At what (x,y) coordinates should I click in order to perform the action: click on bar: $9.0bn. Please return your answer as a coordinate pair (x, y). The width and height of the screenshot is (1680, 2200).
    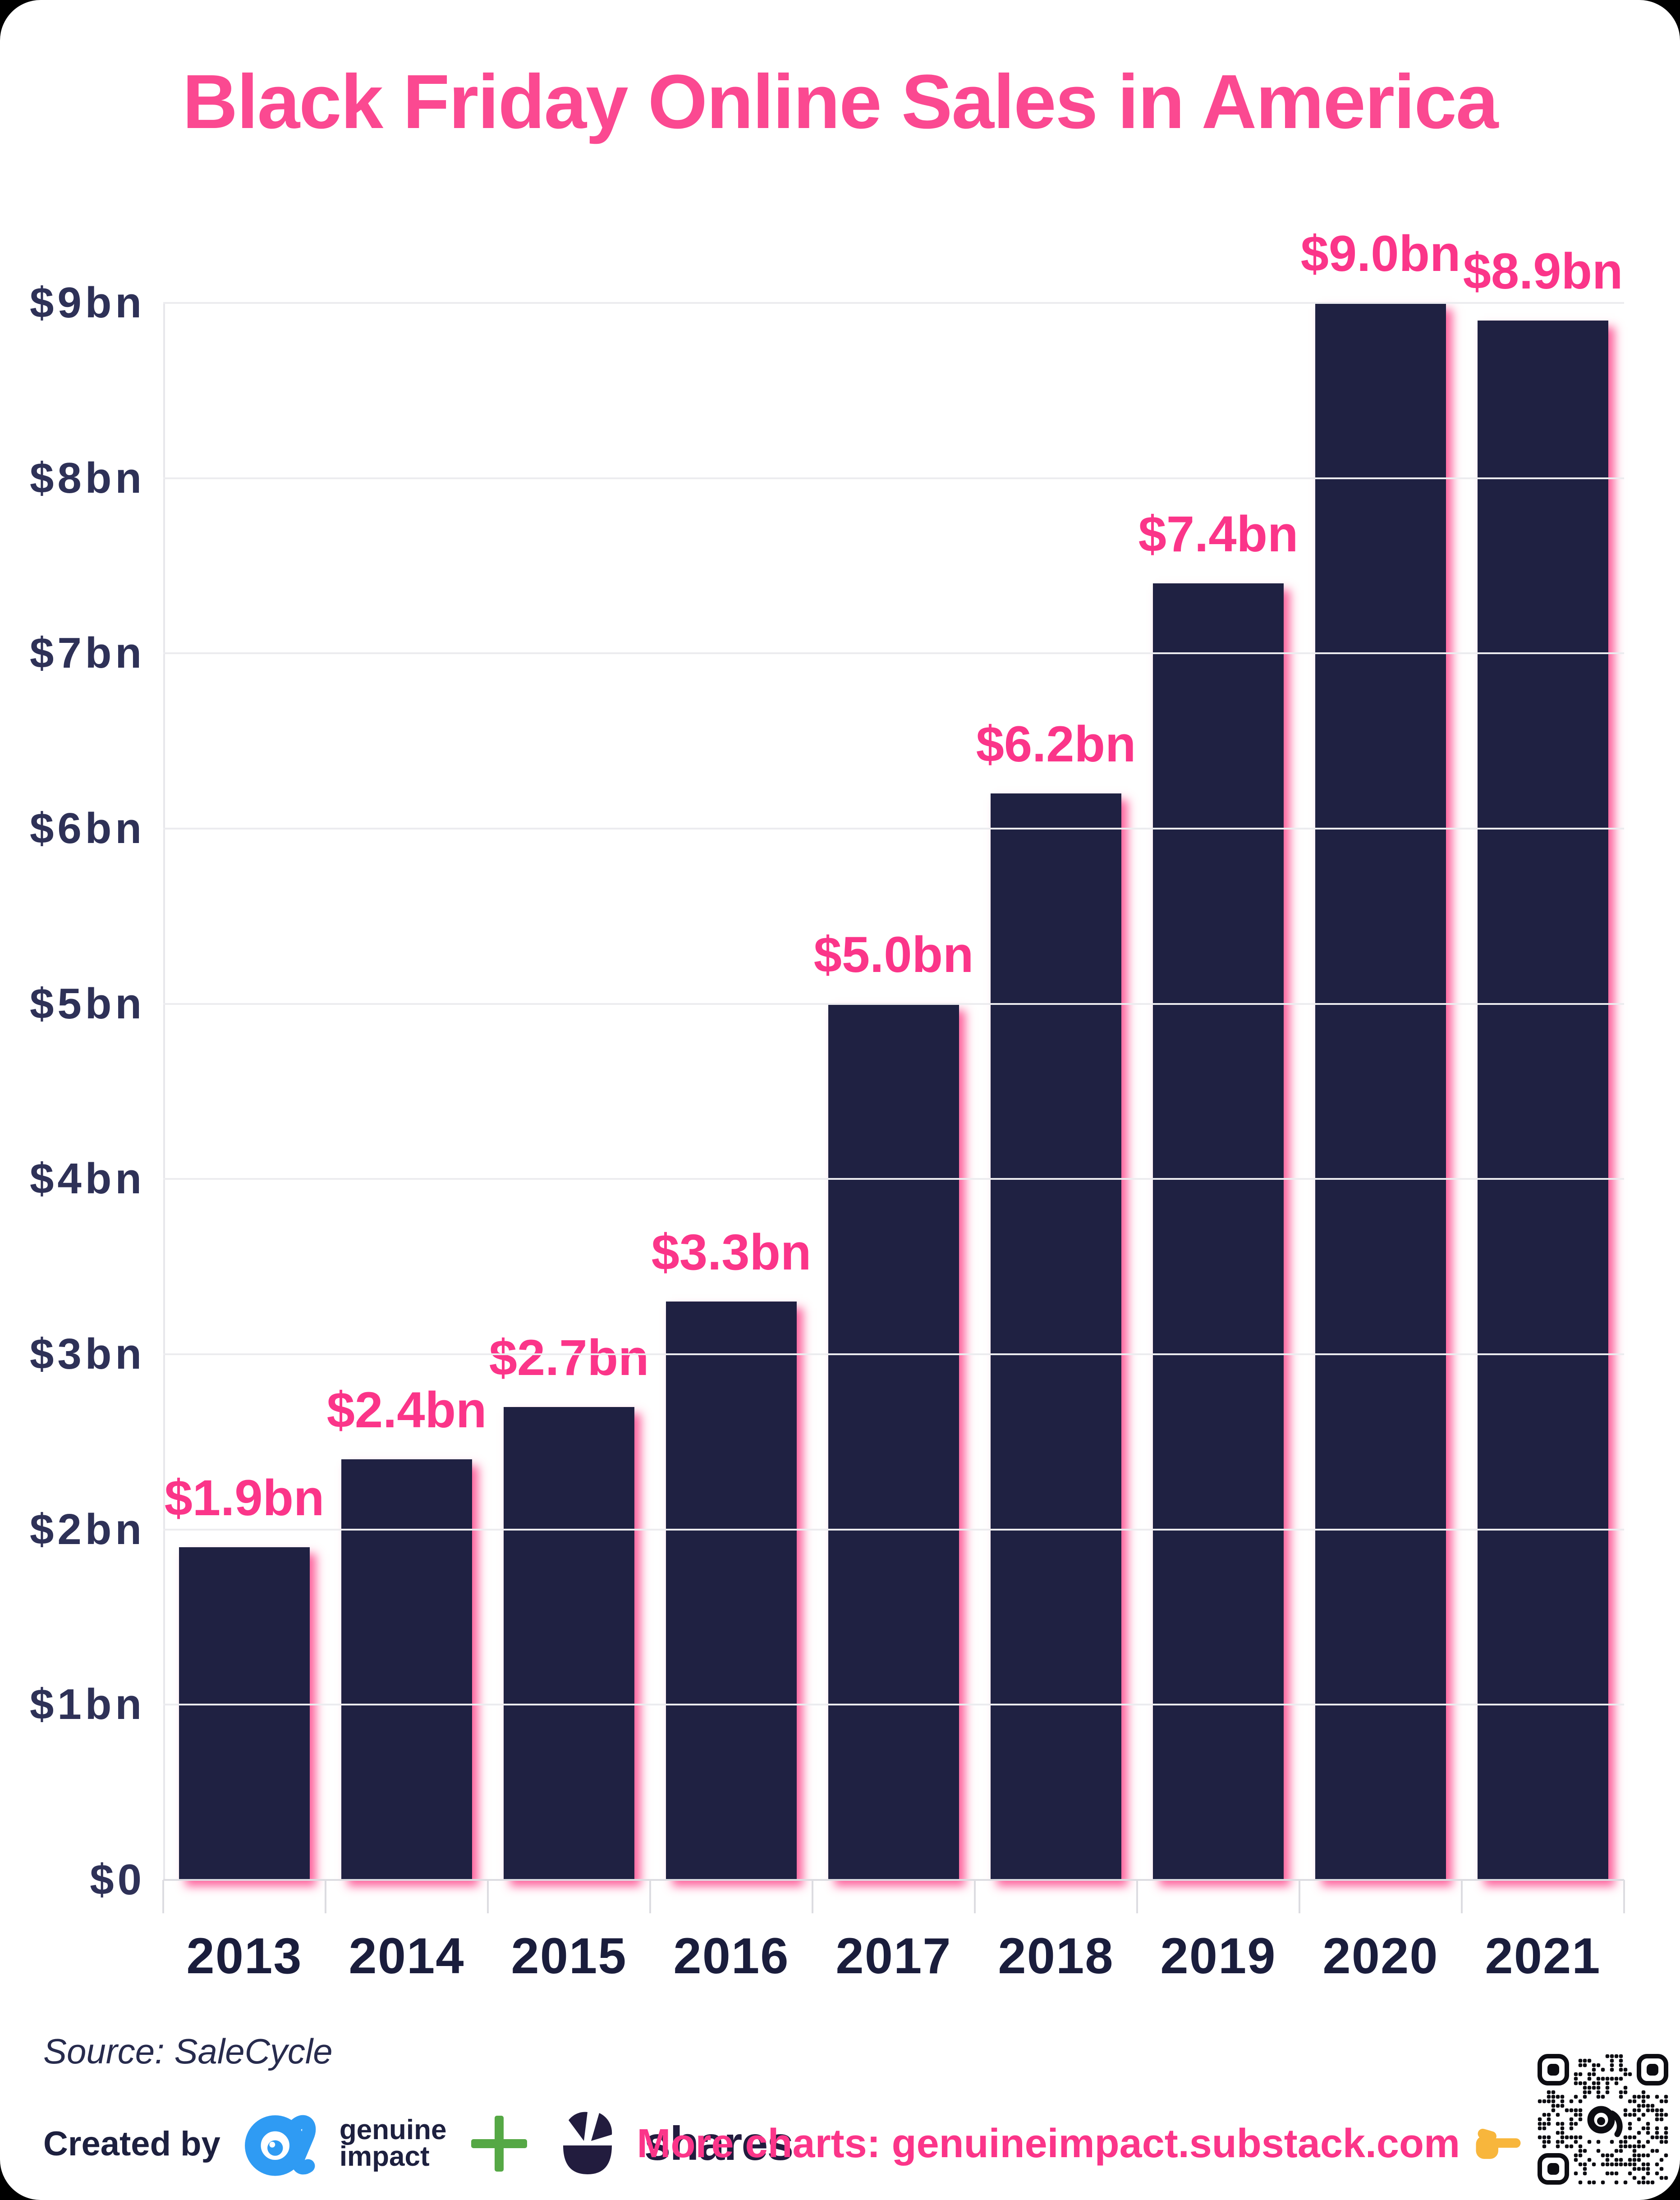
    Looking at the image, I should click on (1380, 1052).